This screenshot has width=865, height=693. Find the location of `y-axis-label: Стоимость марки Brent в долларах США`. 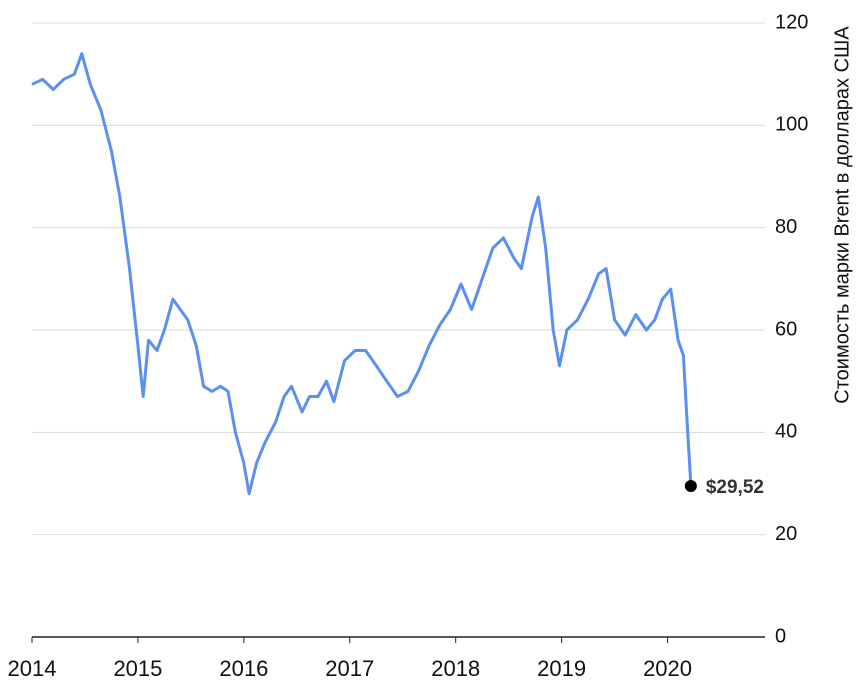

y-axis-label: Стоимость марки Brent в долларах США is located at coordinates (842, 215).